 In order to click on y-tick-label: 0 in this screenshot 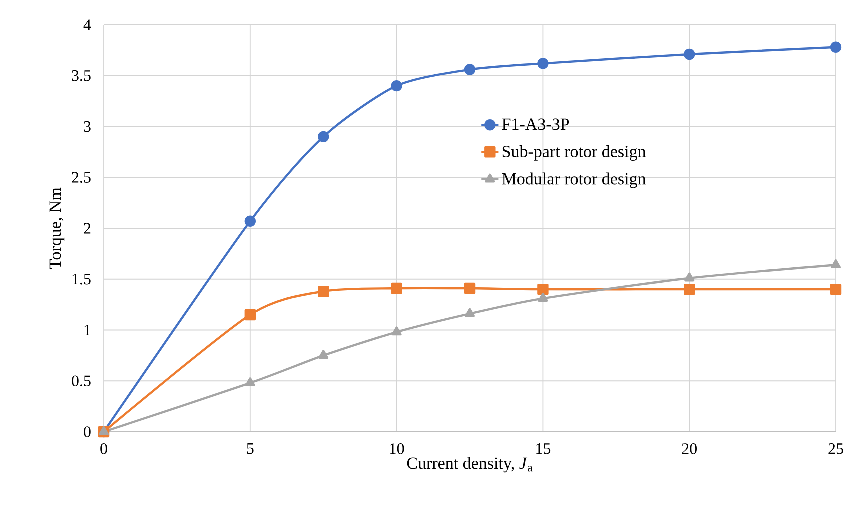, I will do `click(87, 432)`.